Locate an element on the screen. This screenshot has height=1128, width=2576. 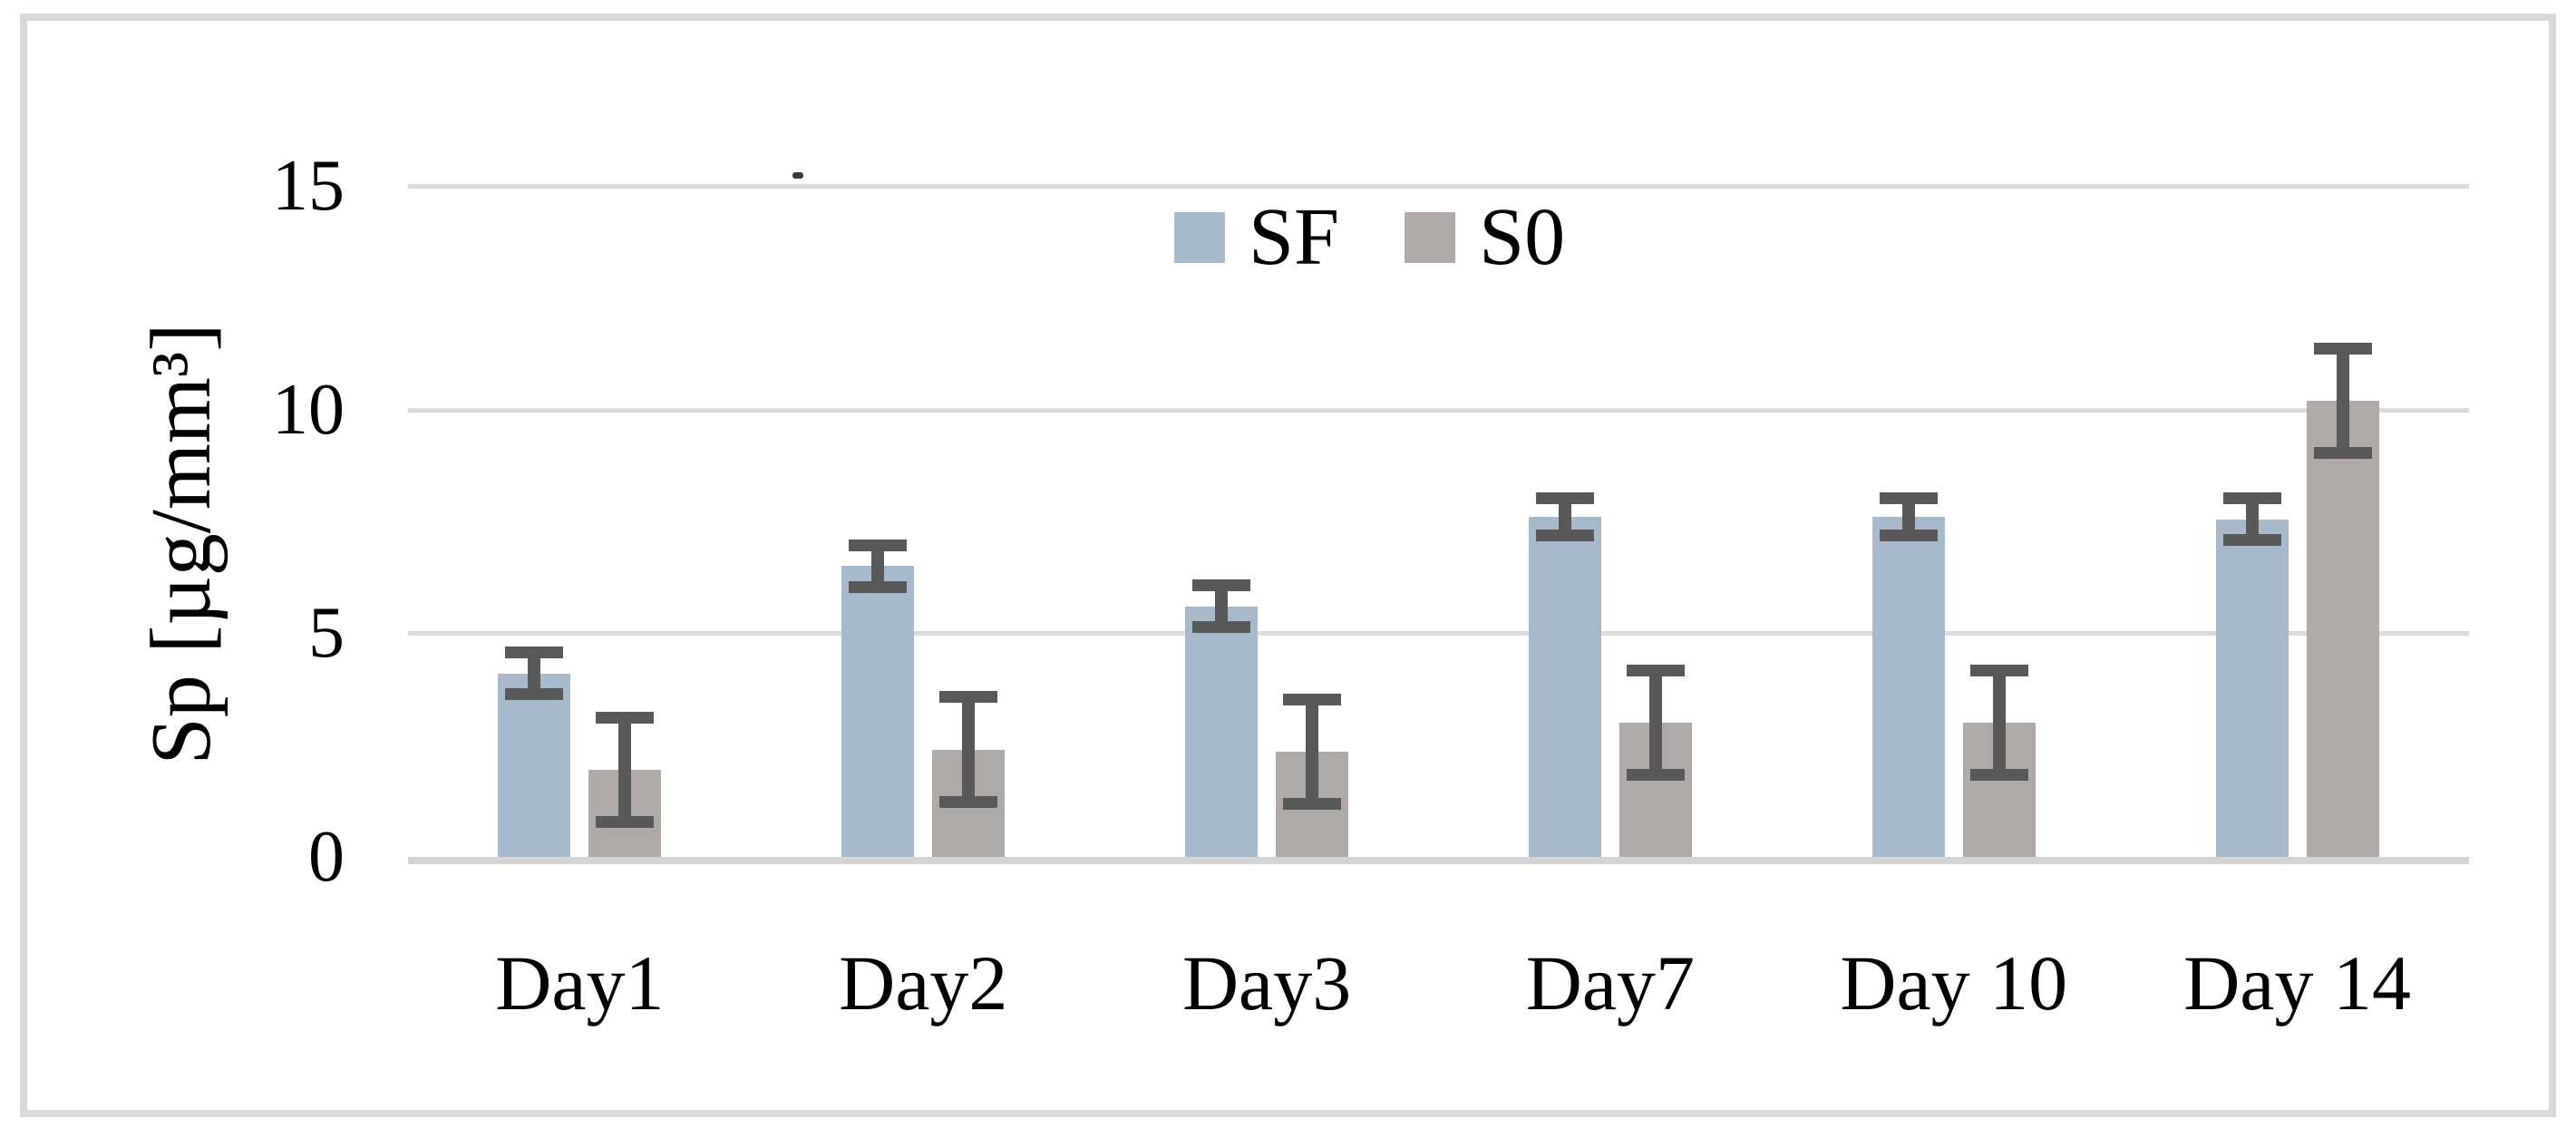
legend-swatch-sf is located at coordinates (1199, 238).